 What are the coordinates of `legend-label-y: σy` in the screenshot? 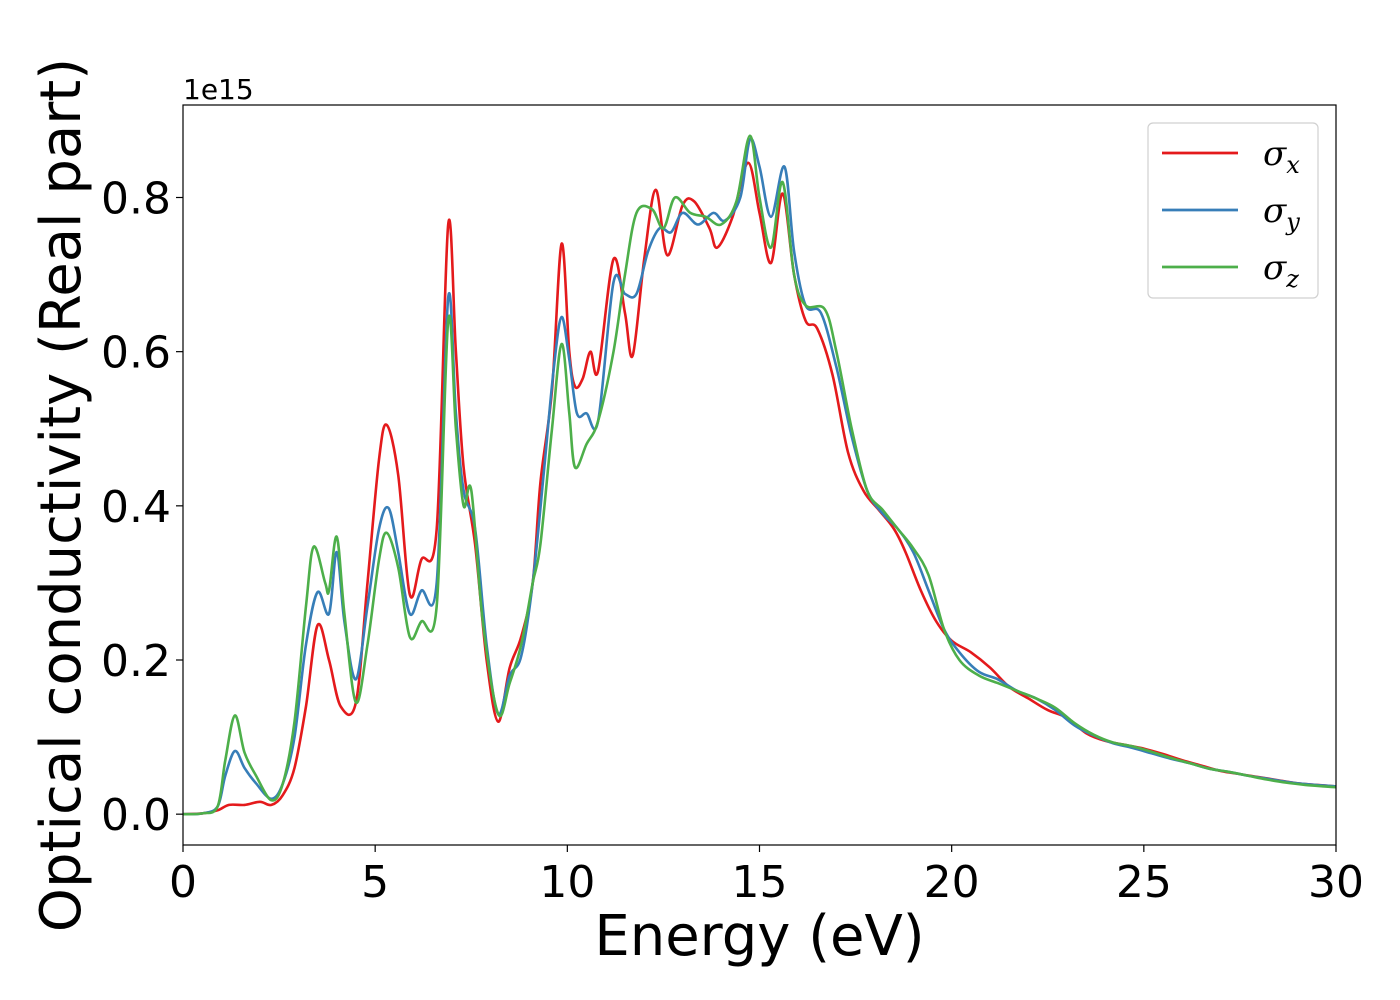 It's located at (1281, 213).